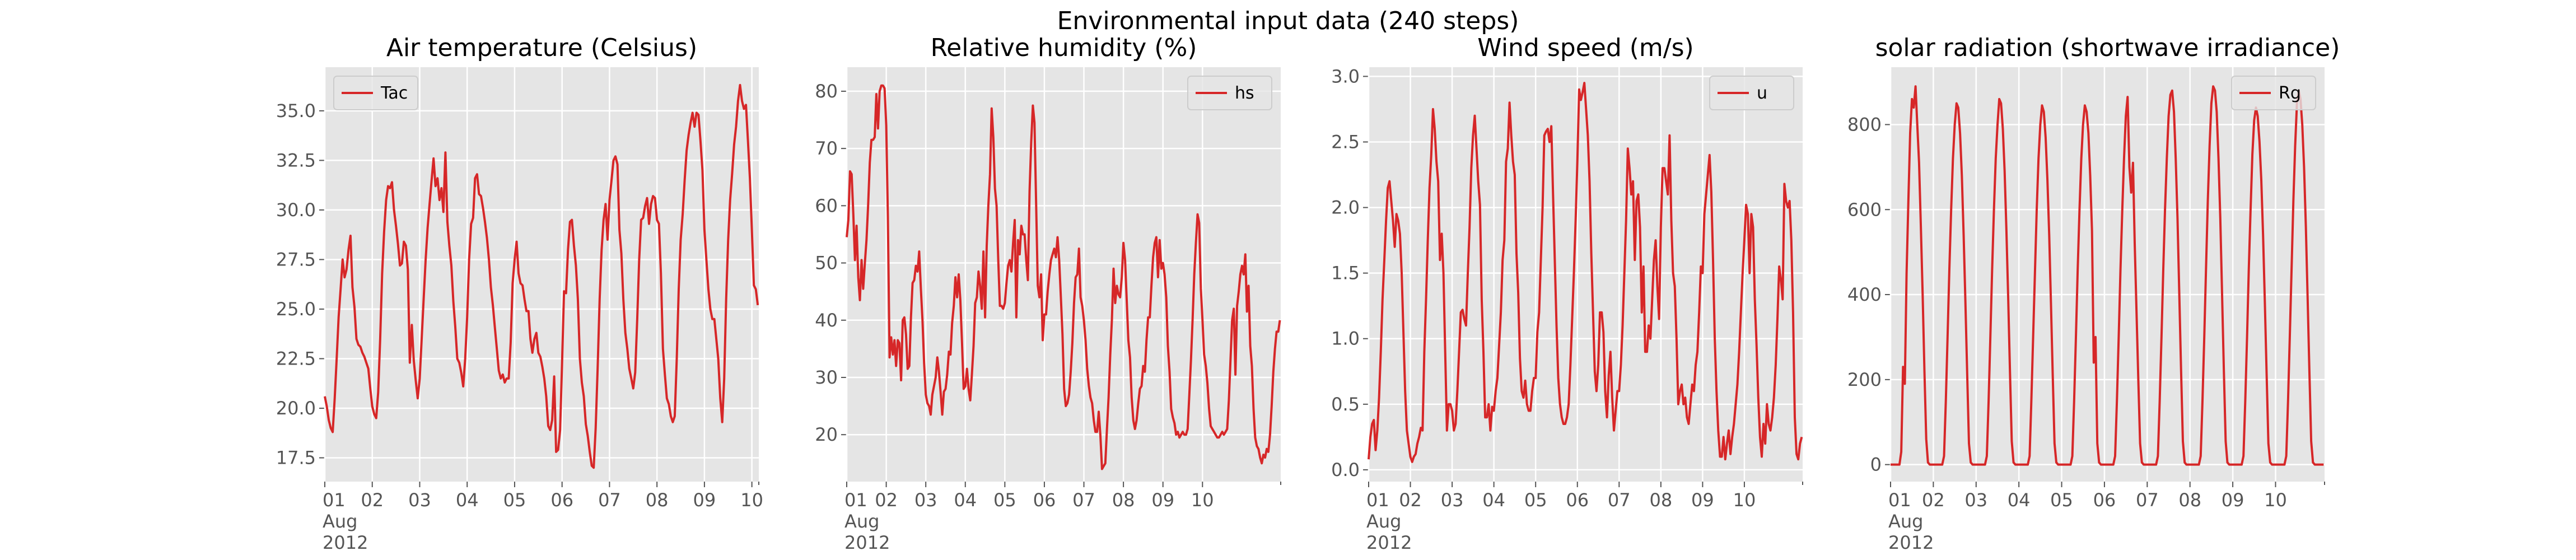 The height and width of the screenshot is (560, 2576). Describe the element at coordinates (1585, 48) in the screenshot. I see `subplot-title: Wind speed (m/s)` at that location.